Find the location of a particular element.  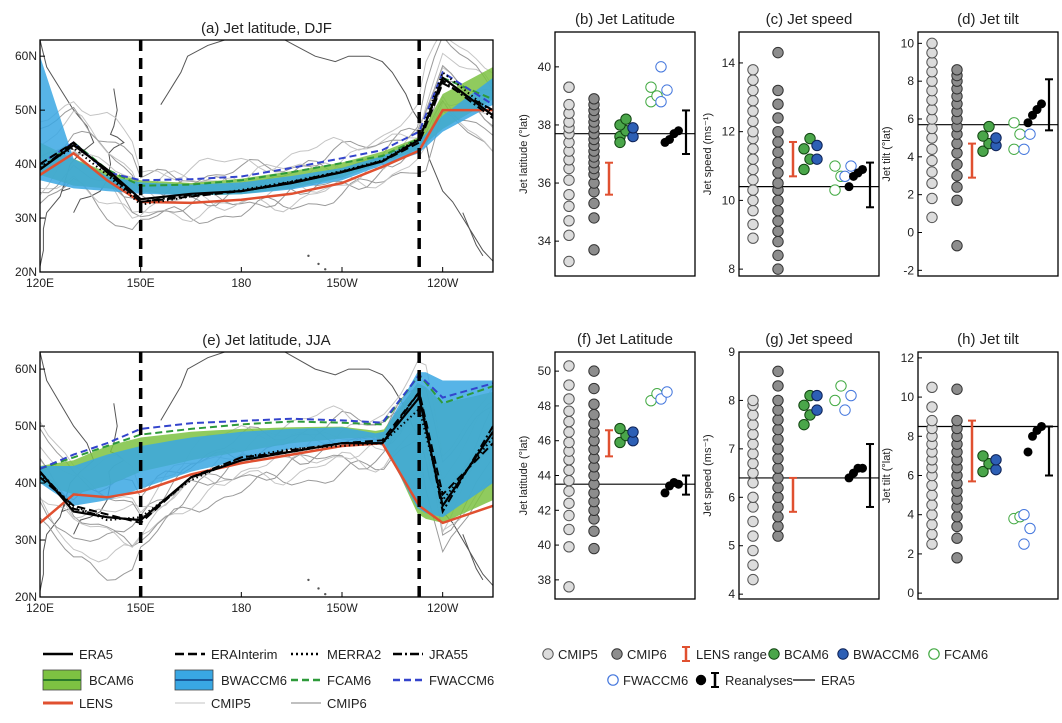

y-tick-label: 34 is located at coordinates (545, 241).